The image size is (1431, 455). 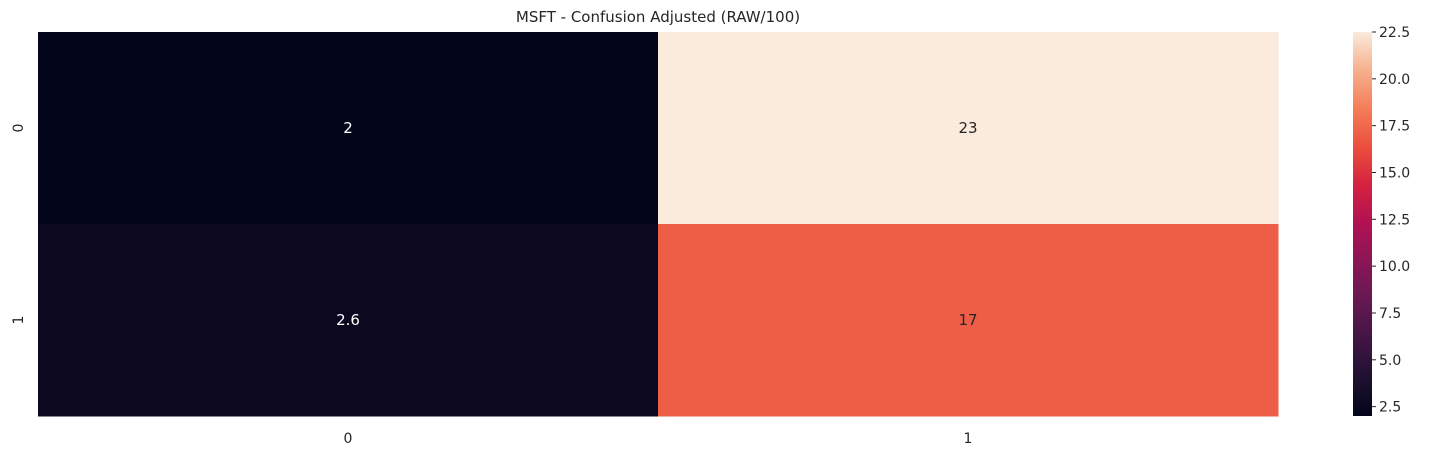 I want to click on cell-annotation: 17, so click(x=967, y=320).